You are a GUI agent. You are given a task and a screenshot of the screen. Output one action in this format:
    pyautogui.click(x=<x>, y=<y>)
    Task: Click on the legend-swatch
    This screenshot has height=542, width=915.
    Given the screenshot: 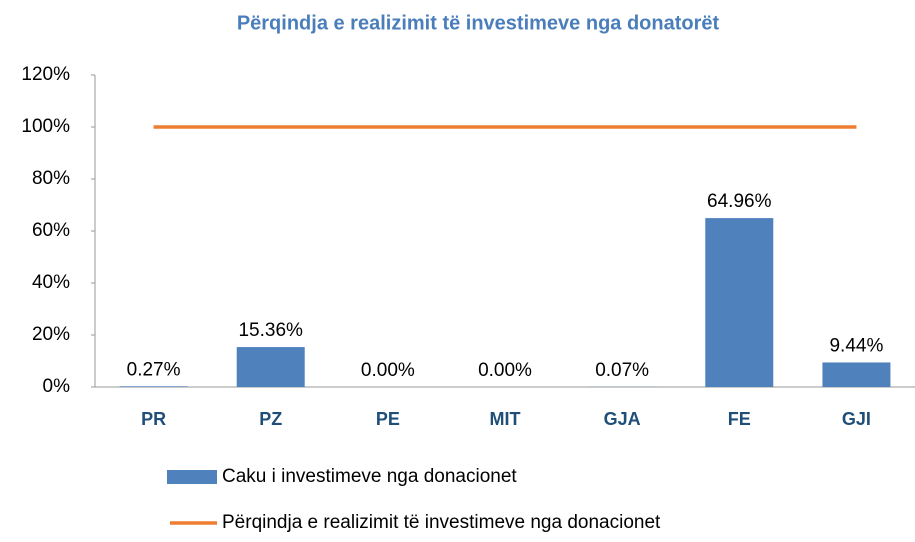 What is the action you would take?
    pyautogui.click(x=192, y=477)
    